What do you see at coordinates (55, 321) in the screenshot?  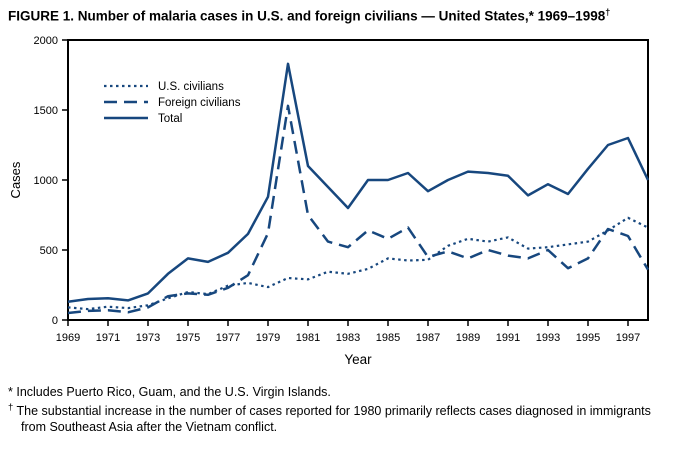 I see `y-tick-label: 0` at bounding box center [55, 321].